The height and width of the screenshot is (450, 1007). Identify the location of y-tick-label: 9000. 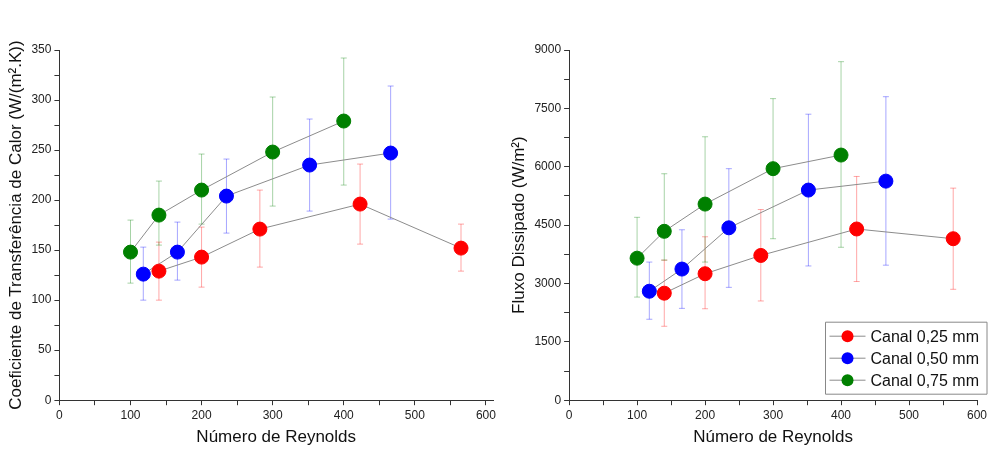
(548, 49).